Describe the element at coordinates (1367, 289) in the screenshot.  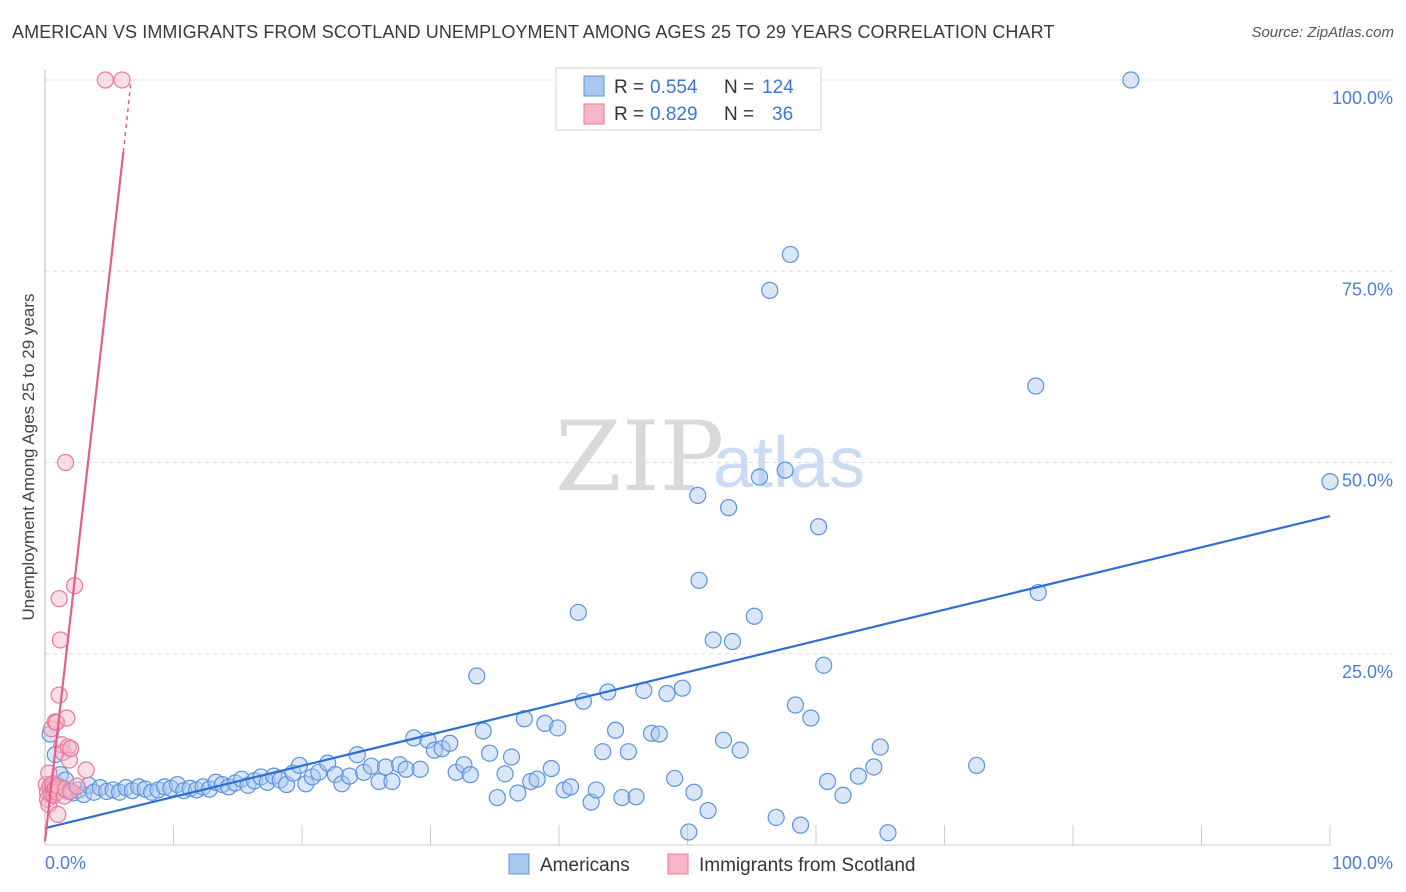
I see `y-tick-label-75: 75.0%` at that location.